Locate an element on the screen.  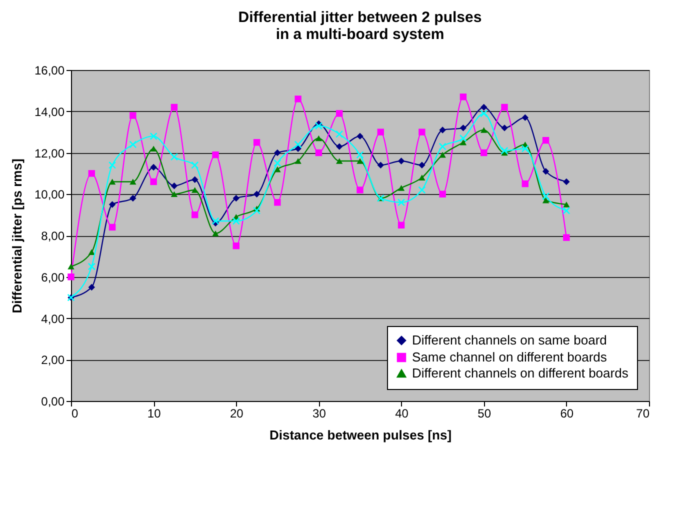
y-tick-label: 8,00 is located at coordinates (53, 236).